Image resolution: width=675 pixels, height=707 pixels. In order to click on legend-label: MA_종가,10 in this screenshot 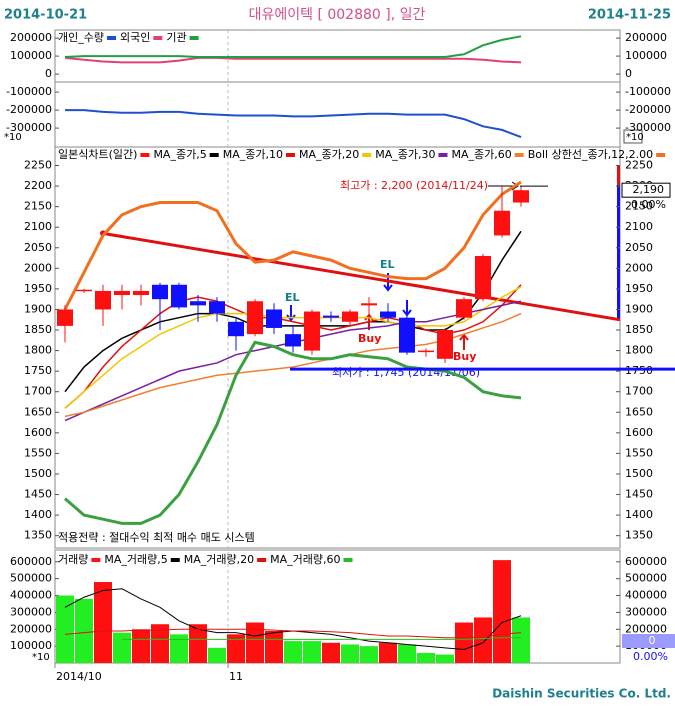, I will do `click(253, 154)`.